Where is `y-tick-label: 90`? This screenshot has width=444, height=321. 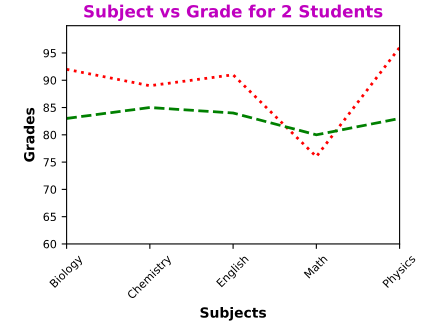
y-tick-label: 90 is located at coordinates (49, 80).